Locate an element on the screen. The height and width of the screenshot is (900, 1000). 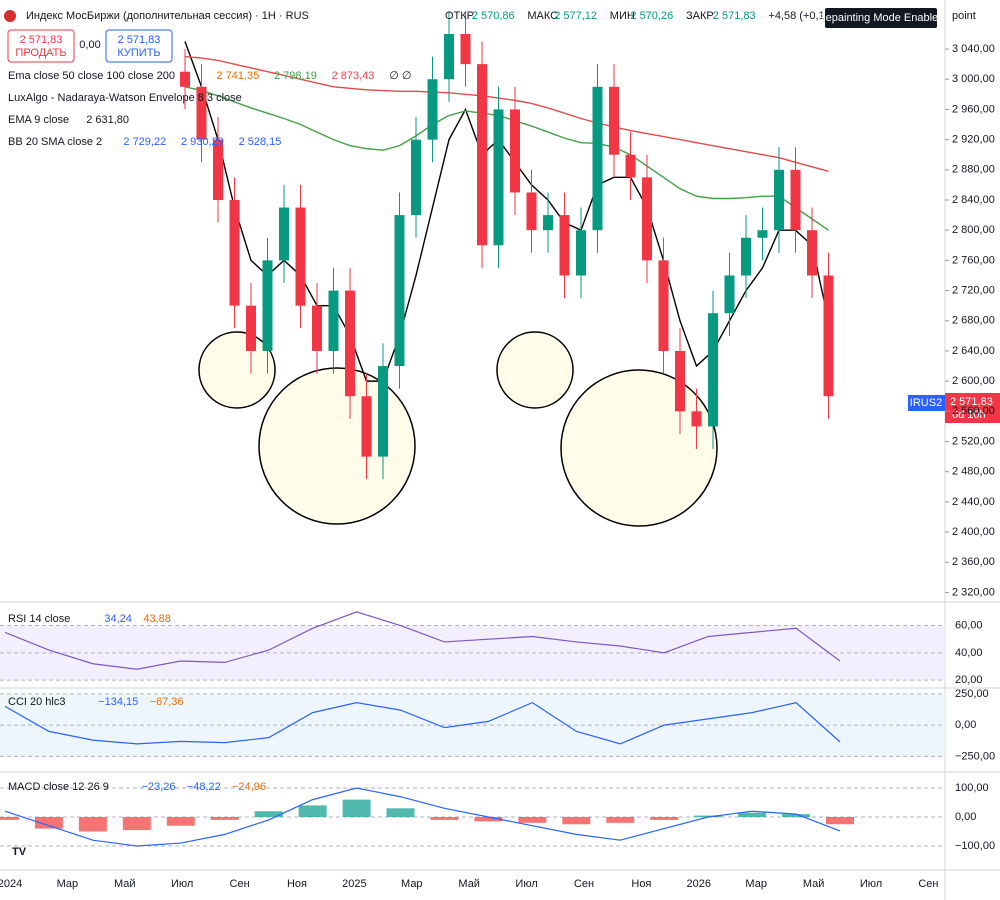
pane-value: −67,36 is located at coordinates (167, 702).